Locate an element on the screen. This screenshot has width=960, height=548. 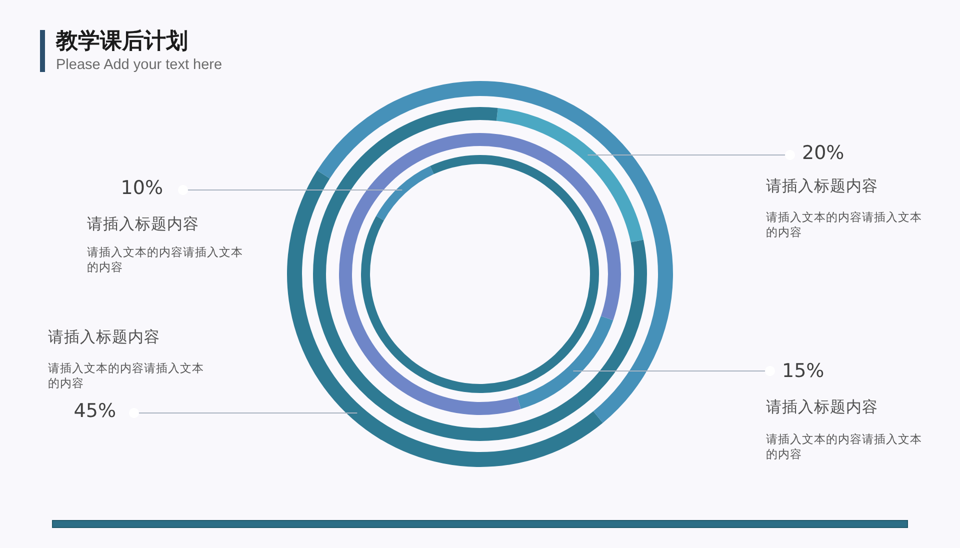
chart-subtitle: Please Add your text here is located at coordinates (139, 65).